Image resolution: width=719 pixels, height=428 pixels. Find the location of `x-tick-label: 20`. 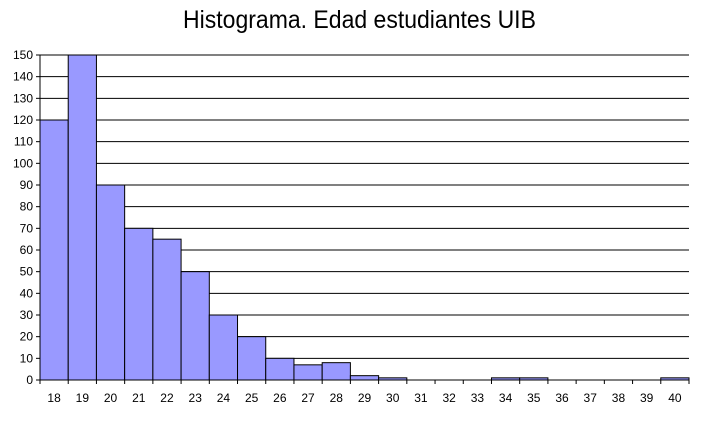

x-tick-label: 20 is located at coordinates (111, 398).